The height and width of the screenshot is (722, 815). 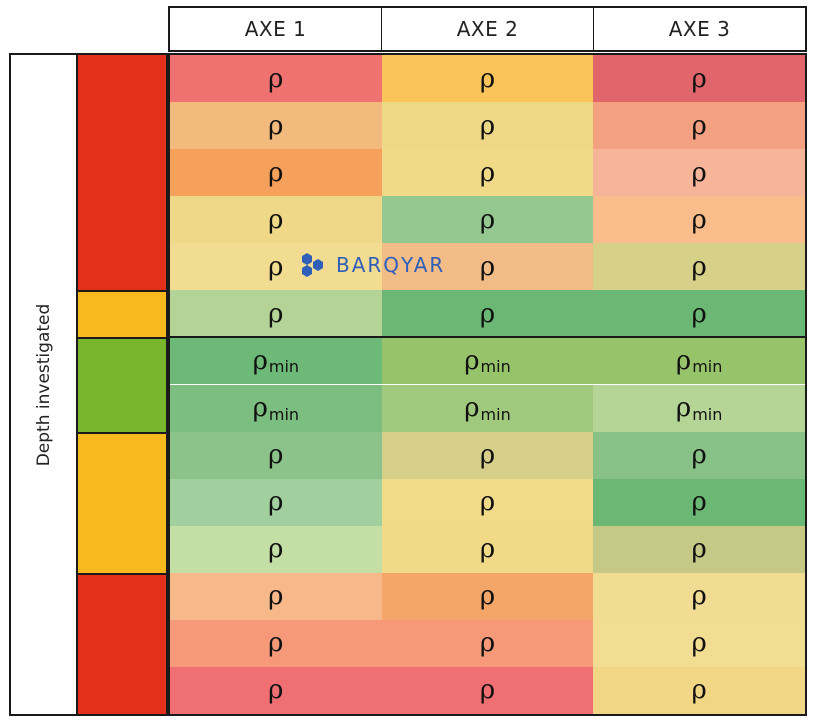 I want to click on grid-cell-r2-c3: ρ, so click(x=699, y=126).